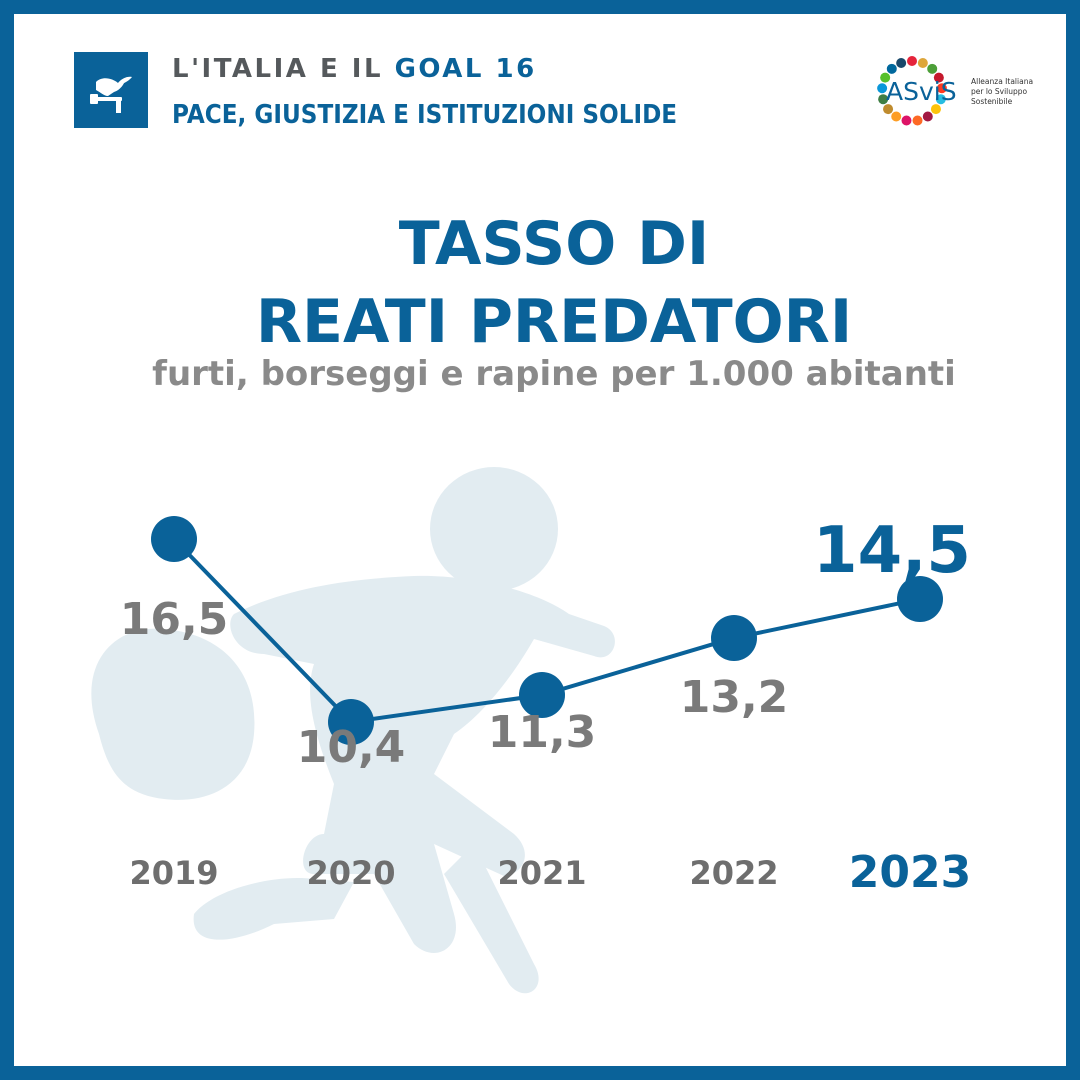 The height and width of the screenshot is (1080, 1080). I want to click on data-point-2022, so click(734, 638).